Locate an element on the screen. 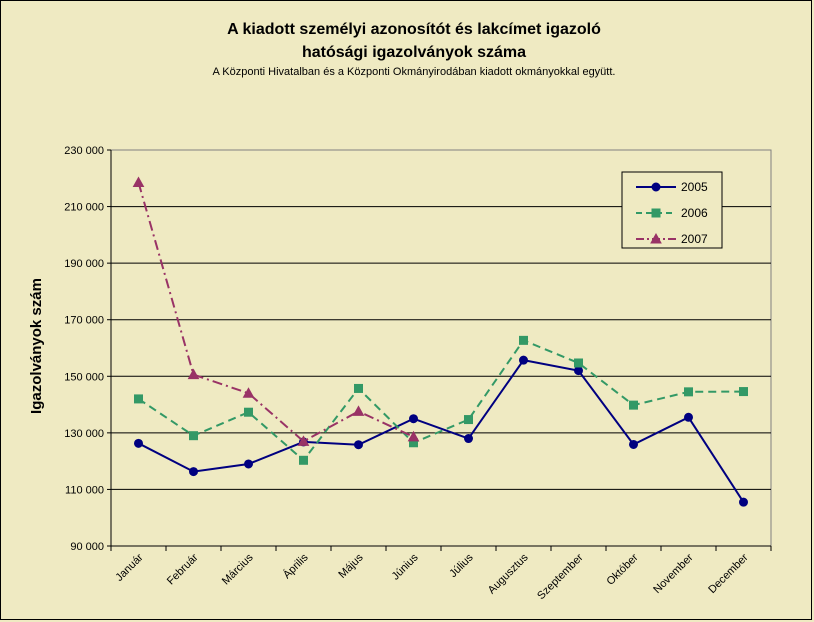  legend-item-2006: 2006 is located at coordinates (672, 213).